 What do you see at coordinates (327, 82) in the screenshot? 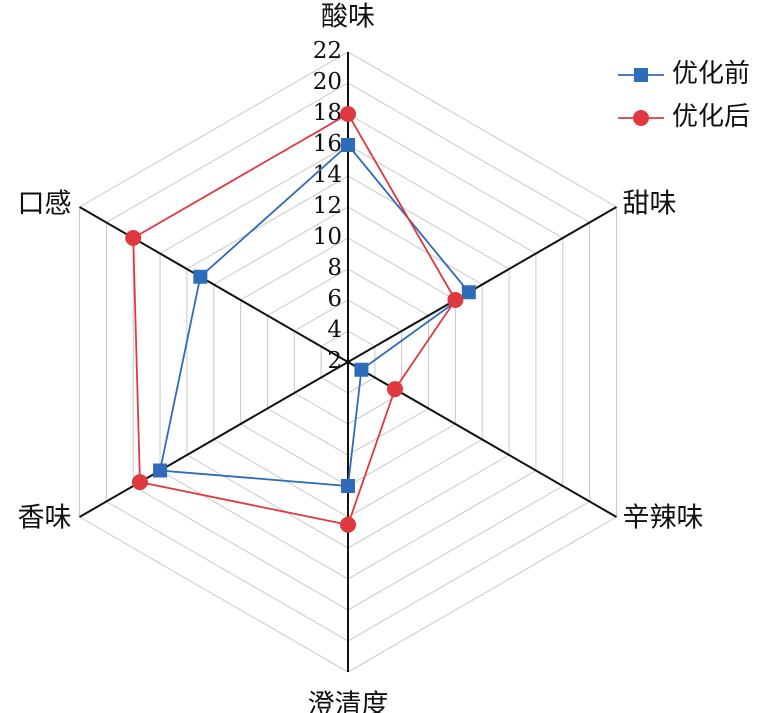
I see `r-tick-label: 20` at bounding box center [327, 82].